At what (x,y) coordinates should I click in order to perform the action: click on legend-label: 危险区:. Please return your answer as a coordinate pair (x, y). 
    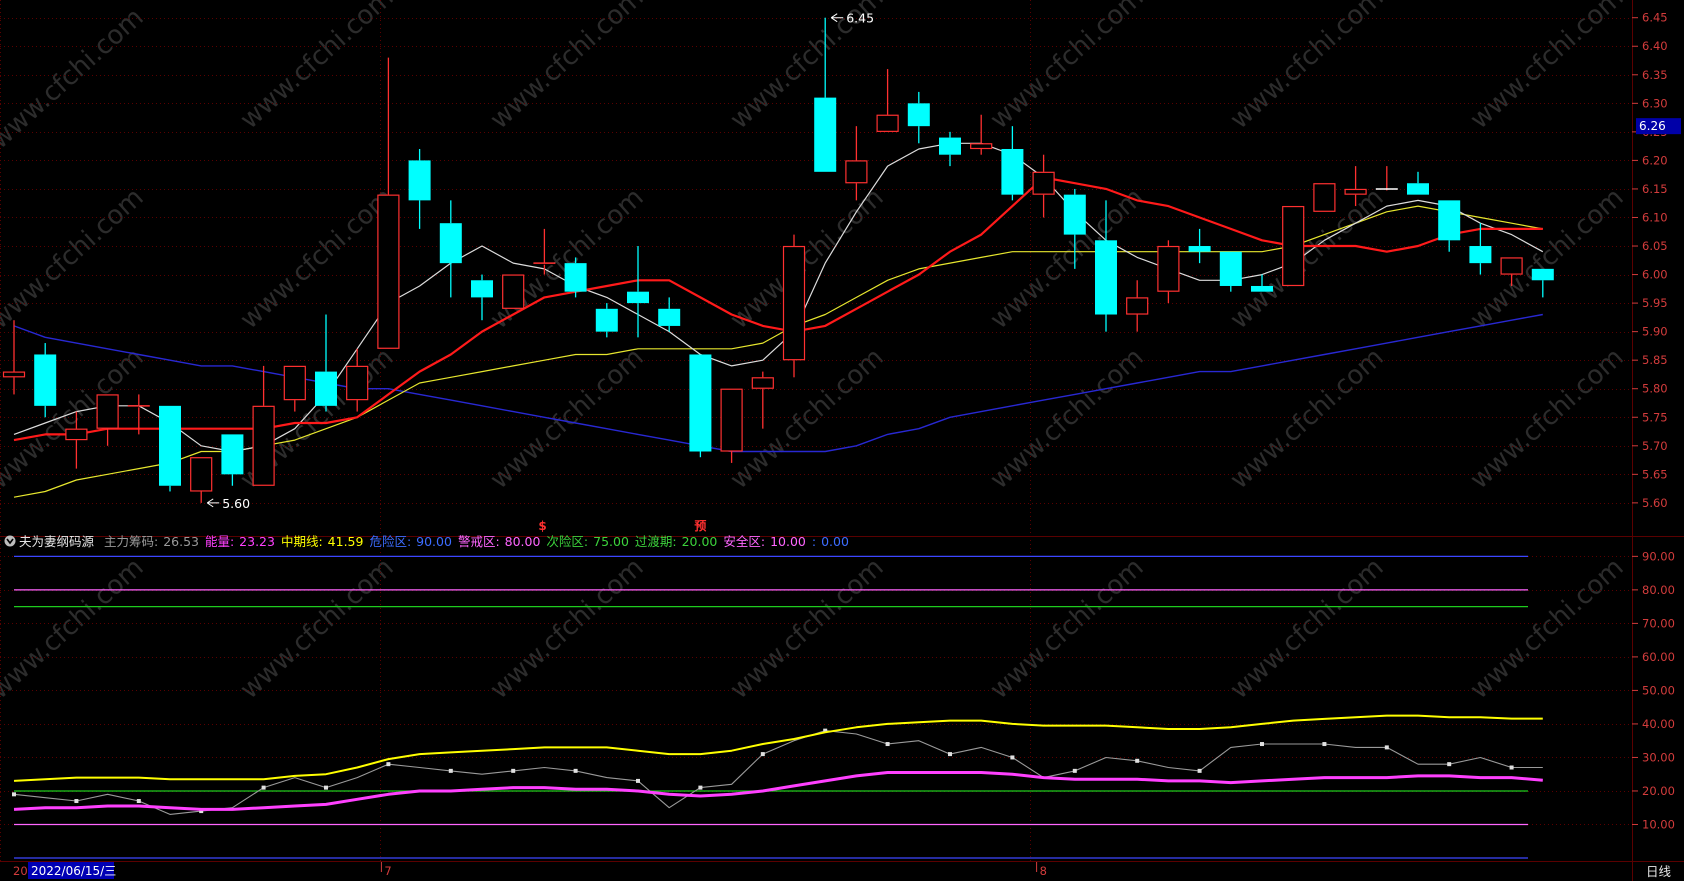
    Looking at the image, I should click on (390, 541).